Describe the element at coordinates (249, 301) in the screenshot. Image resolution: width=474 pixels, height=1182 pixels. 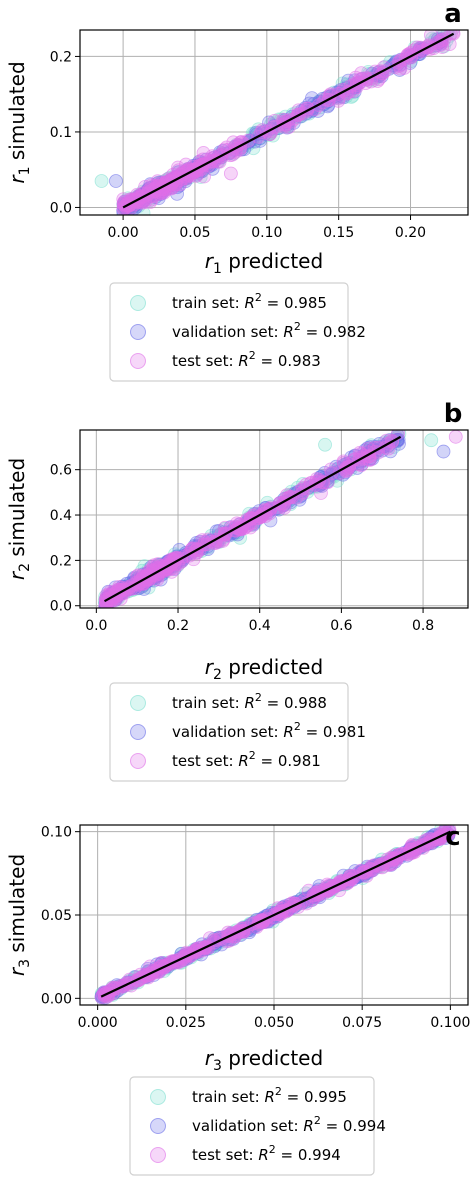
I see `legend-entry: train set: R2 = 0.985` at that location.